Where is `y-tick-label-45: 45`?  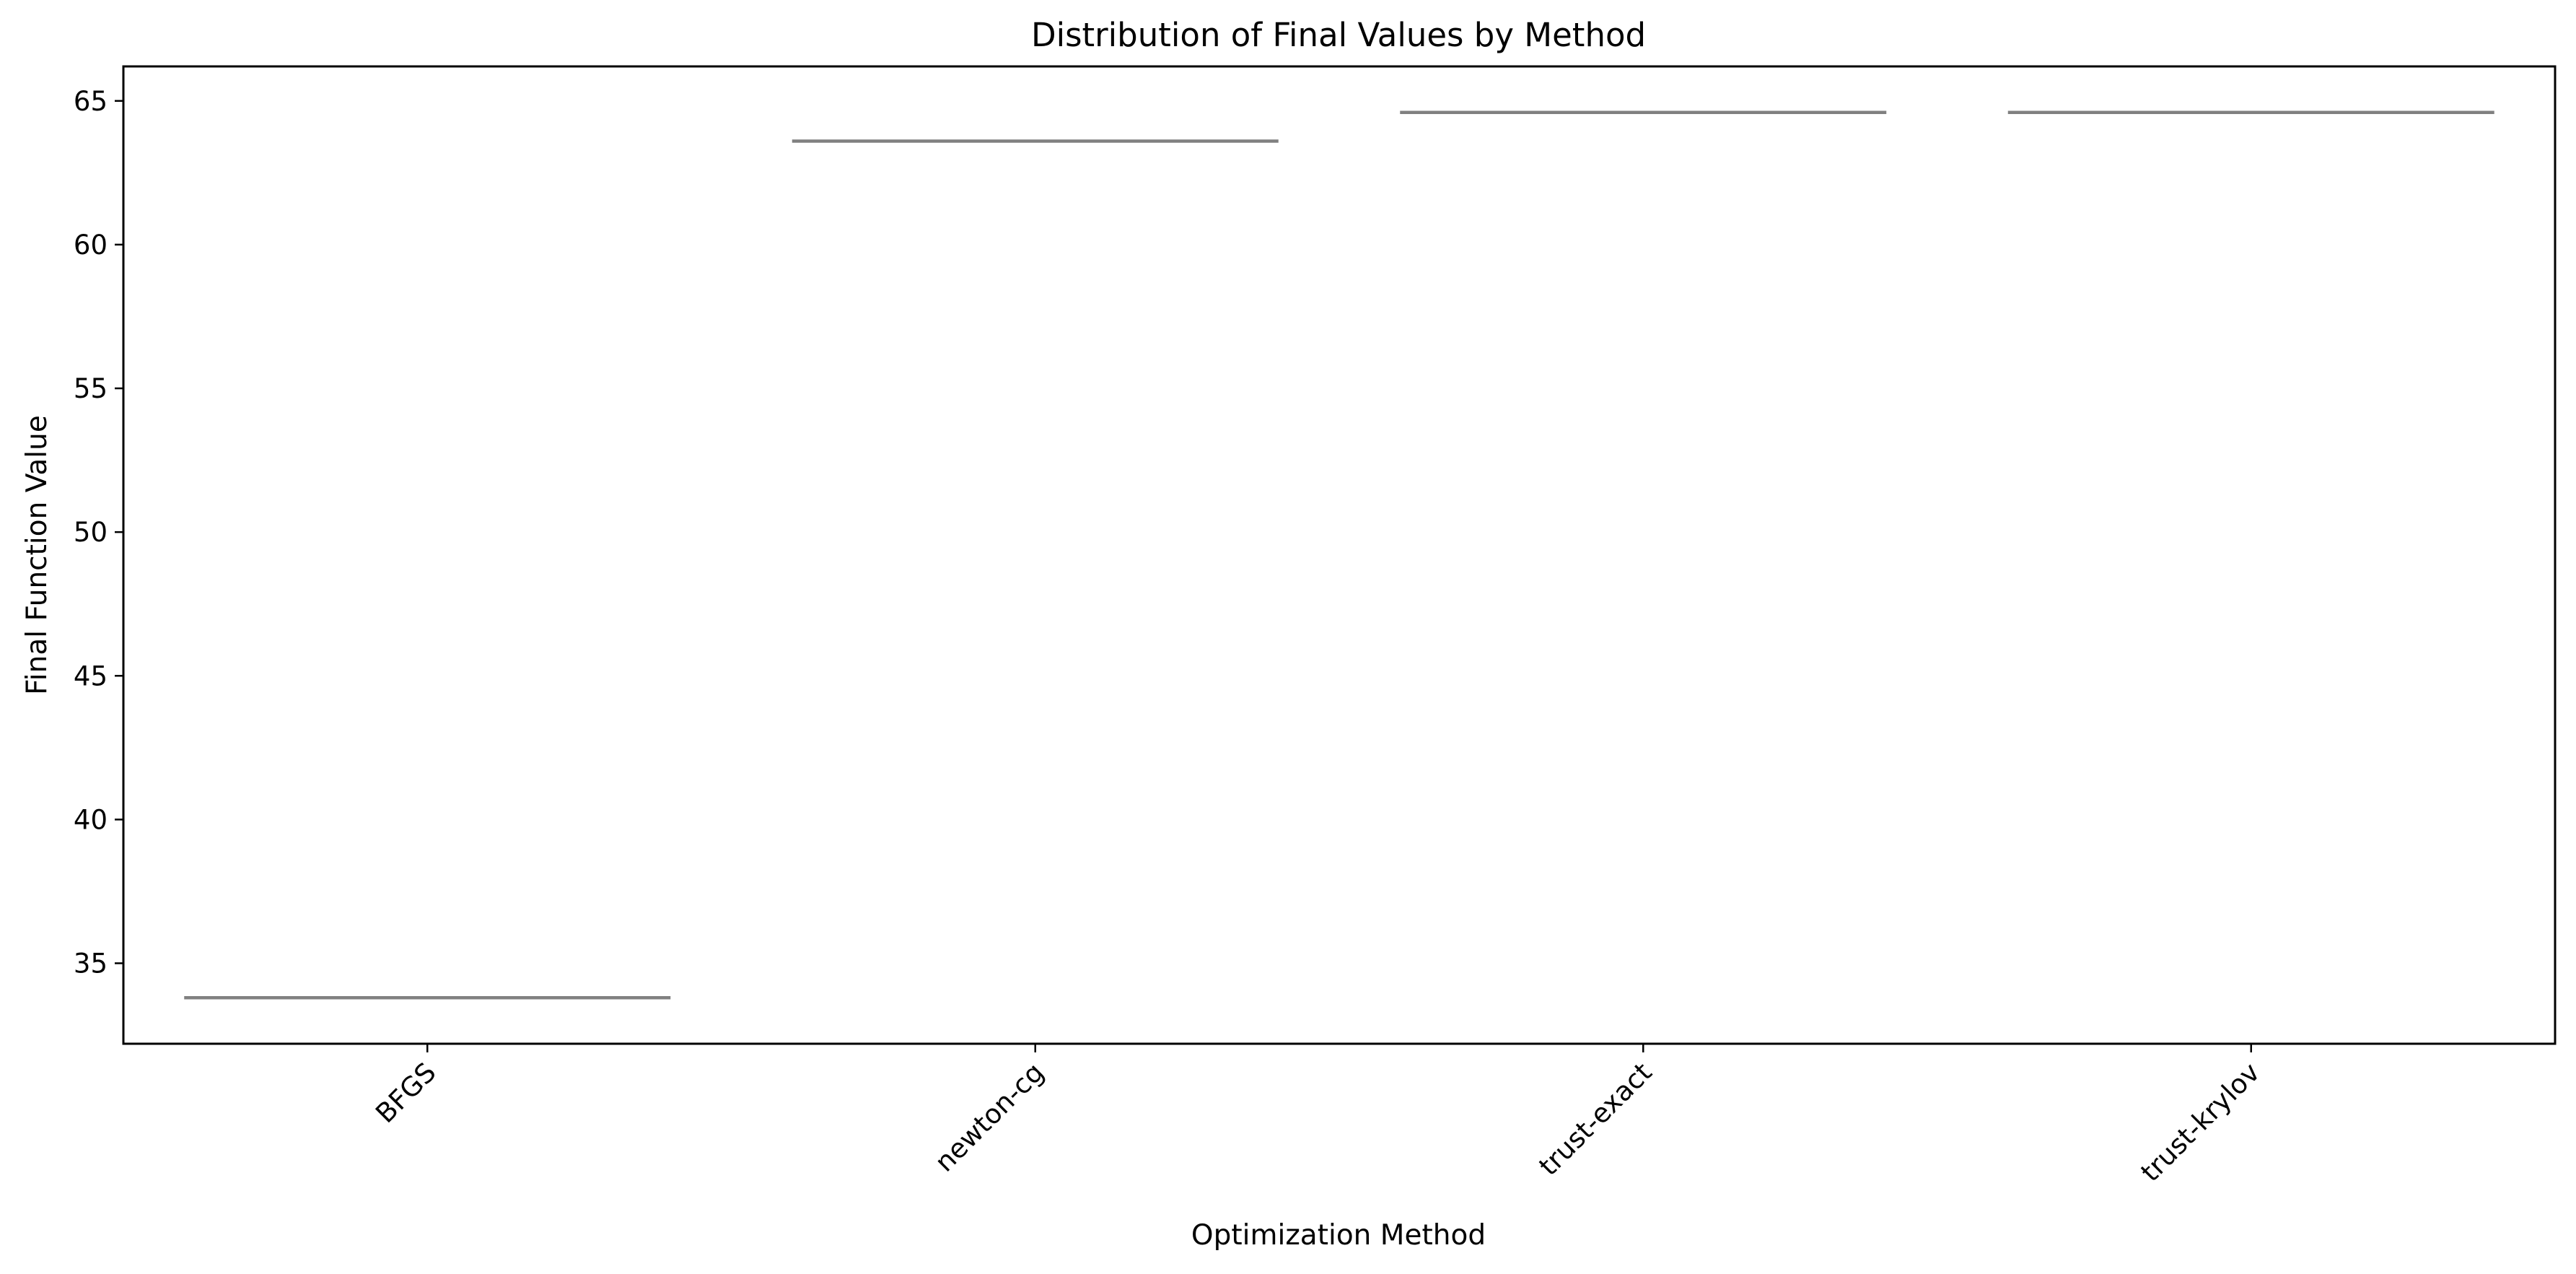 y-tick-label-45: 45 is located at coordinates (91, 675).